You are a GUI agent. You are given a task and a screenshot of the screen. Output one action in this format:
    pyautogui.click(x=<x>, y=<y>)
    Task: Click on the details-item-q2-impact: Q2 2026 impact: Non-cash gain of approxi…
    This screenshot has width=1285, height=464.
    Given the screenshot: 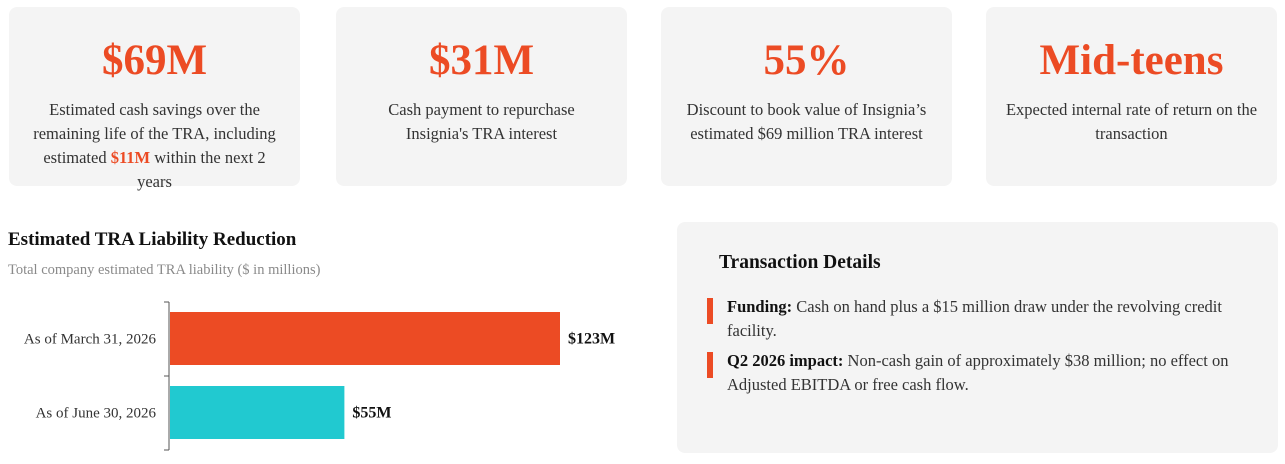 What is the action you would take?
    pyautogui.click(x=972, y=373)
    